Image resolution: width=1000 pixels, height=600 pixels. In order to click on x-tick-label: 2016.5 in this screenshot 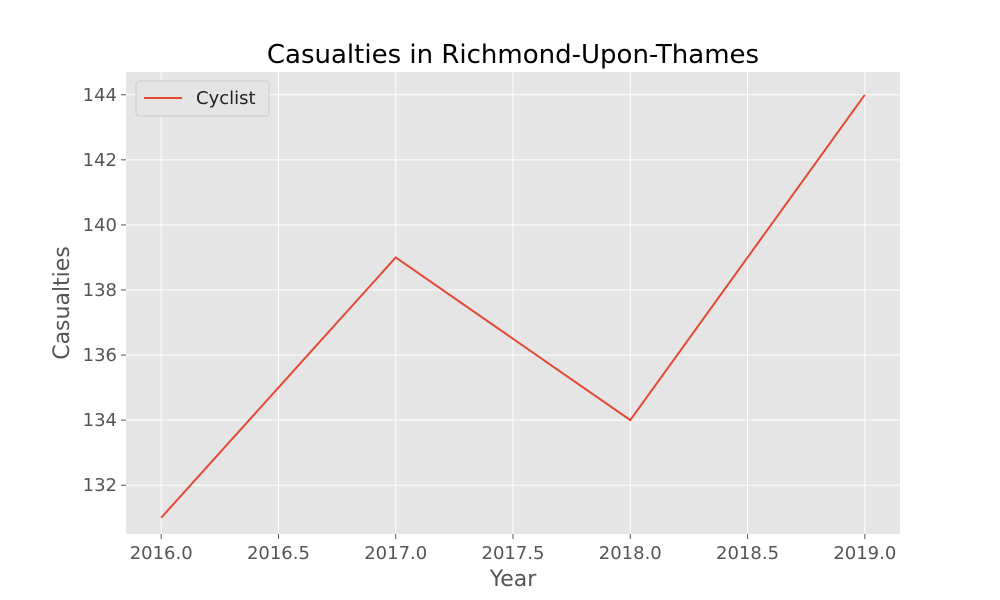, I will do `click(278, 553)`.